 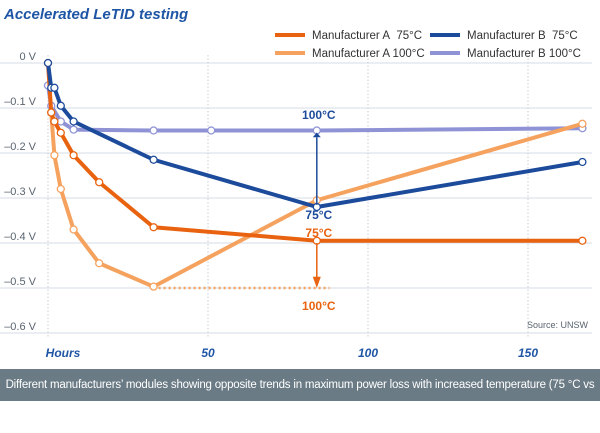 I want to click on legend-label: Manufacturer A 75°C, so click(x=367, y=36).